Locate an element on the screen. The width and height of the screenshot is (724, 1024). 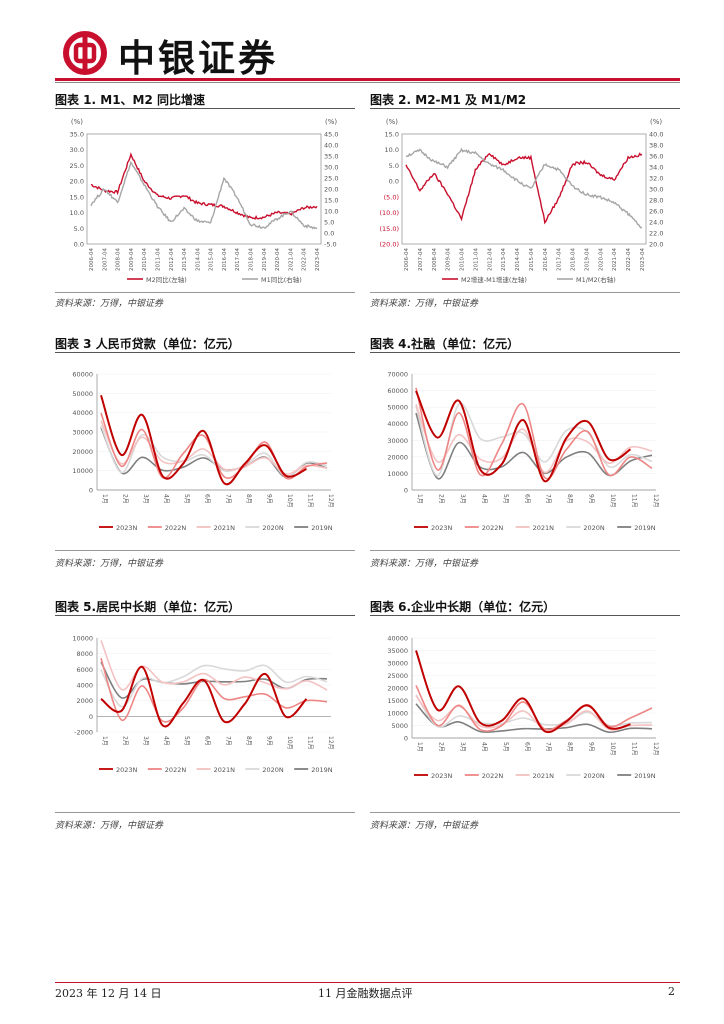
x-tick-label: 10月 is located at coordinates (289, 743).